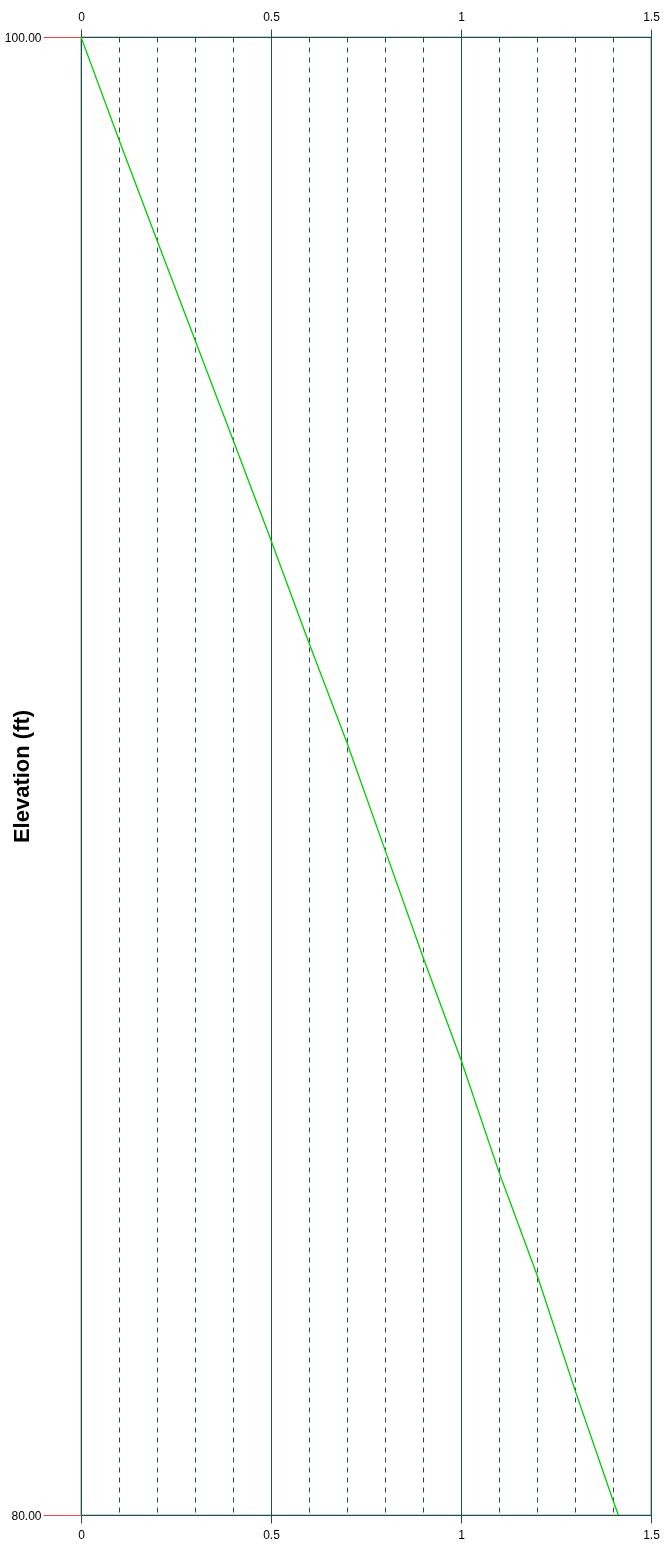 The height and width of the screenshot is (1558, 664). I want to click on x-tick-label: 0.5, so click(272, 1534).